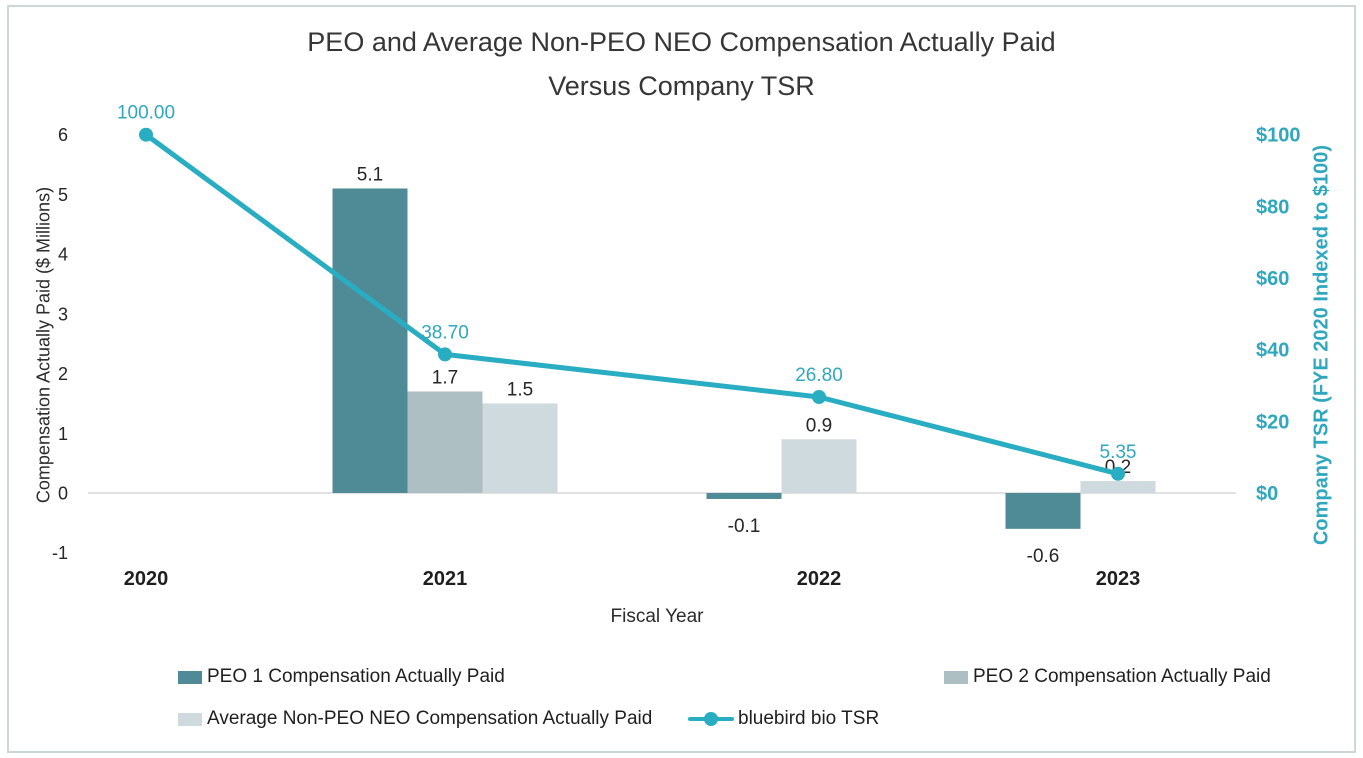  I want to click on tsr-value-label-2023: 5.35, so click(1118, 452).